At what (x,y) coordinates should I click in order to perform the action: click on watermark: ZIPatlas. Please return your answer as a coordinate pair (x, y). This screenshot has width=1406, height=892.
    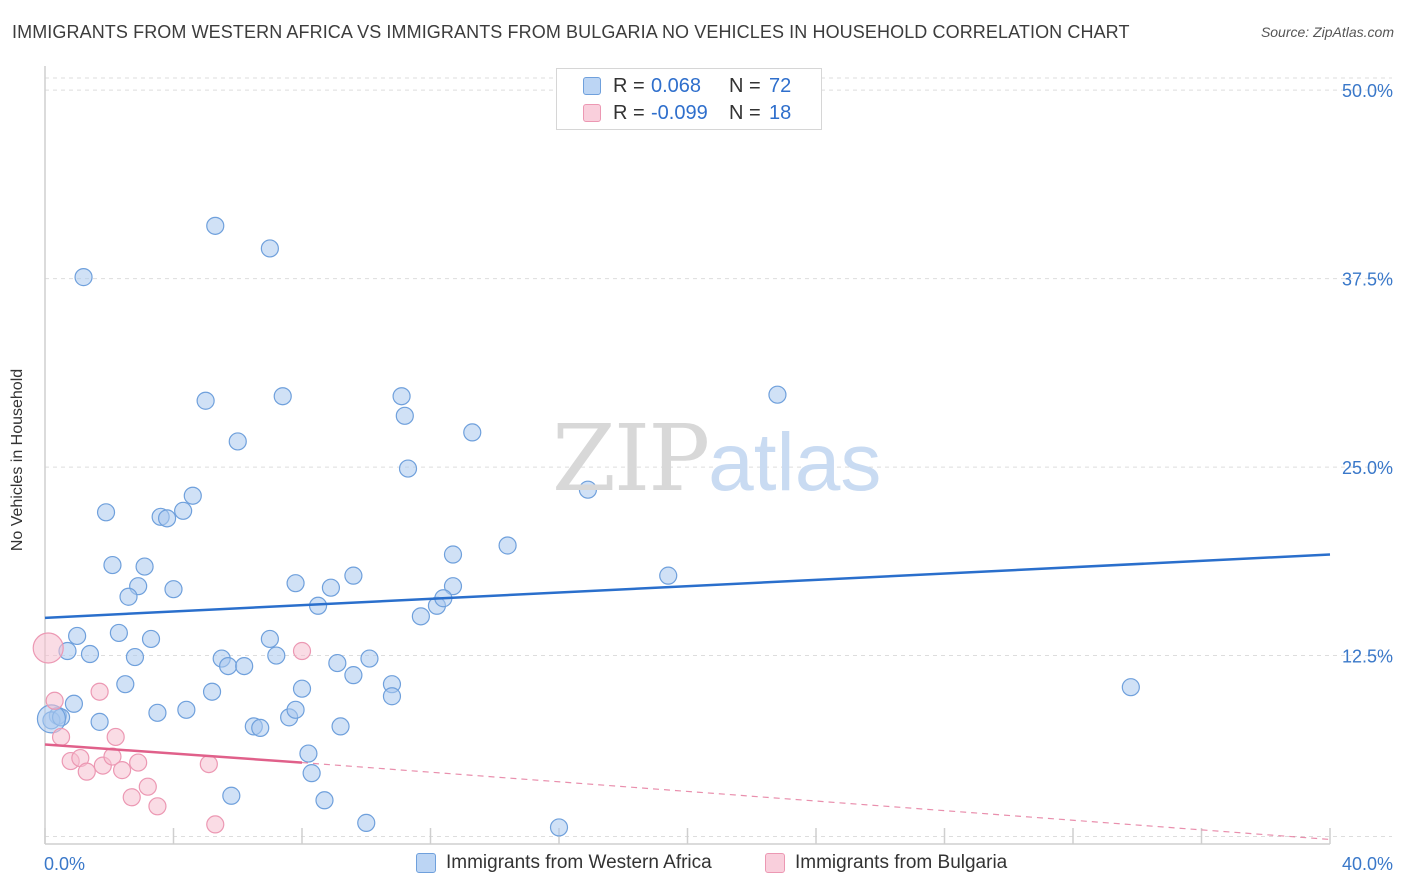
    Looking at the image, I should click on (716, 458).